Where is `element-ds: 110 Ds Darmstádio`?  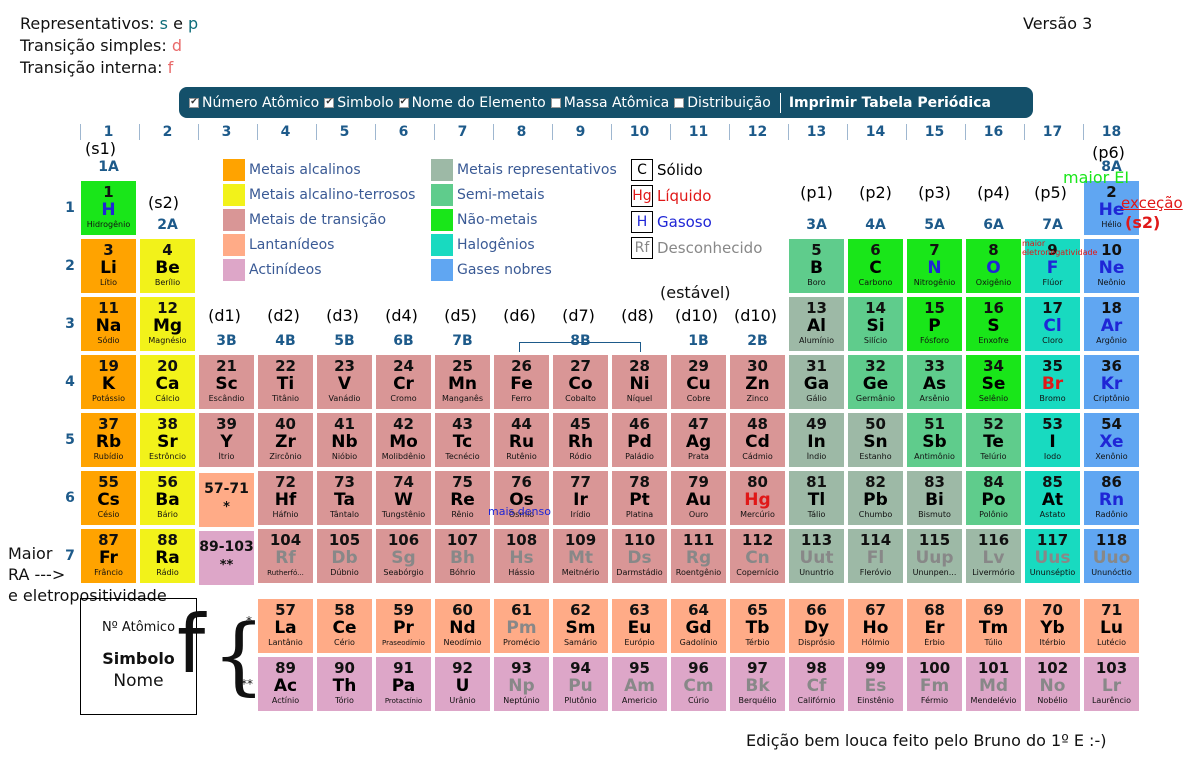
element-ds: 110 Ds Darmstádio is located at coordinates (639, 556).